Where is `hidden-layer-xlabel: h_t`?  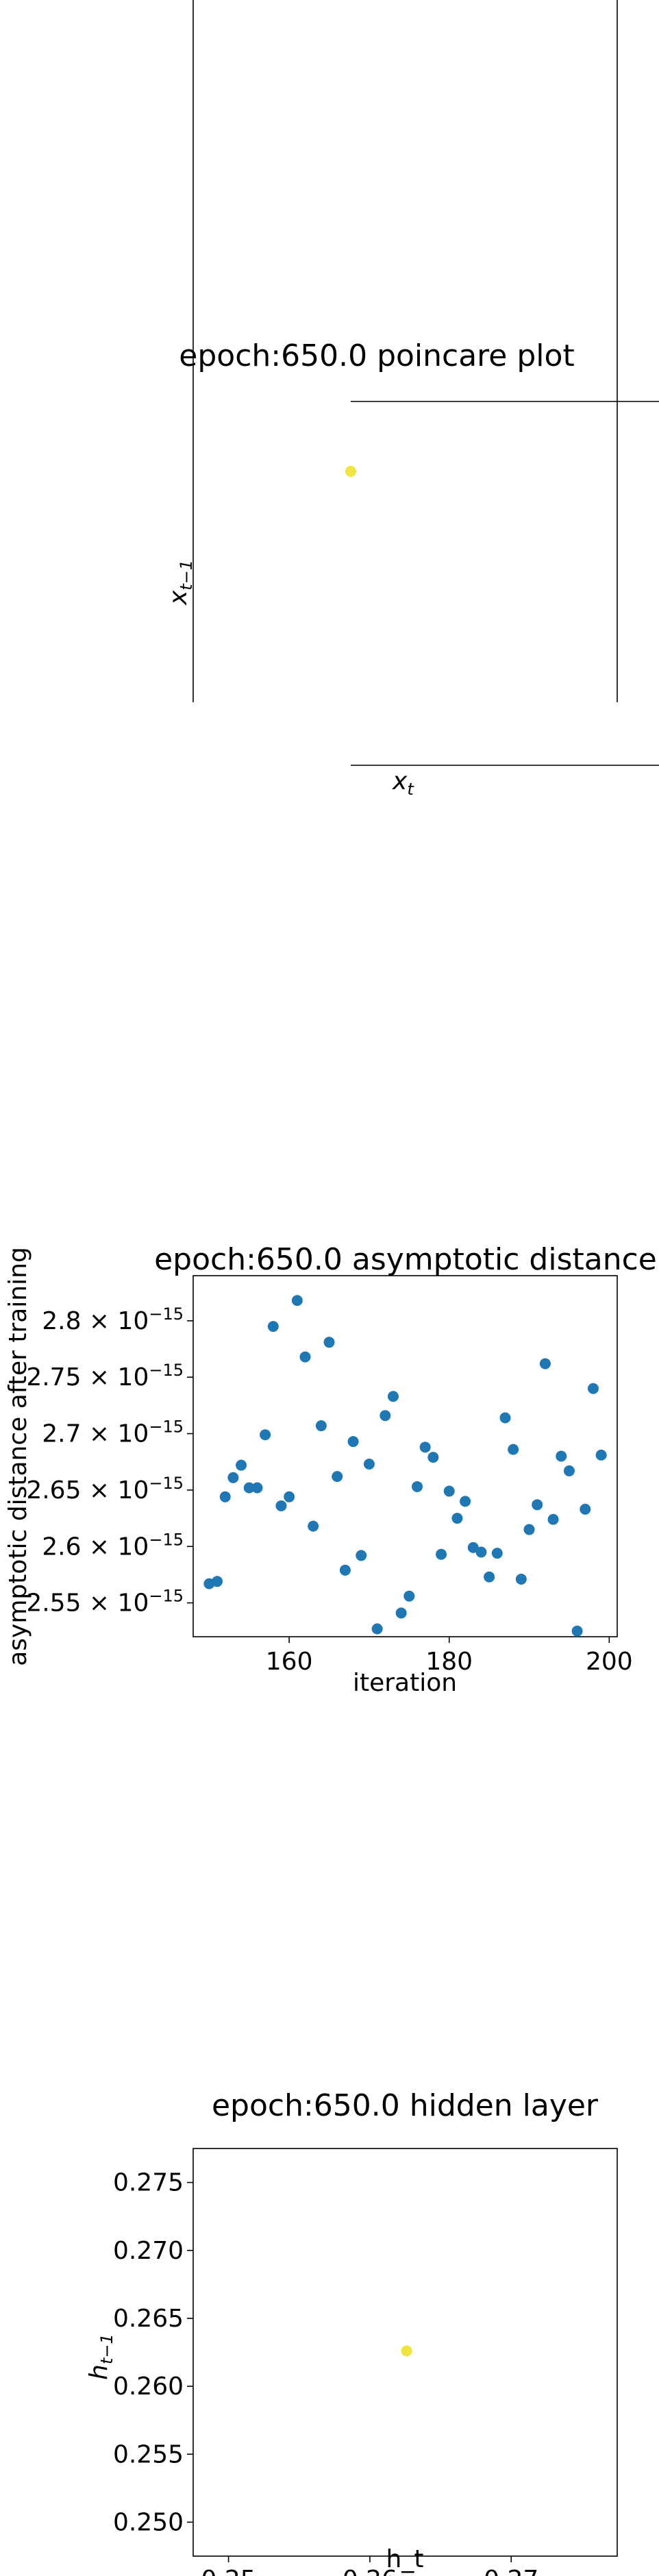 hidden-layer-xlabel: h_t is located at coordinates (405, 2559).